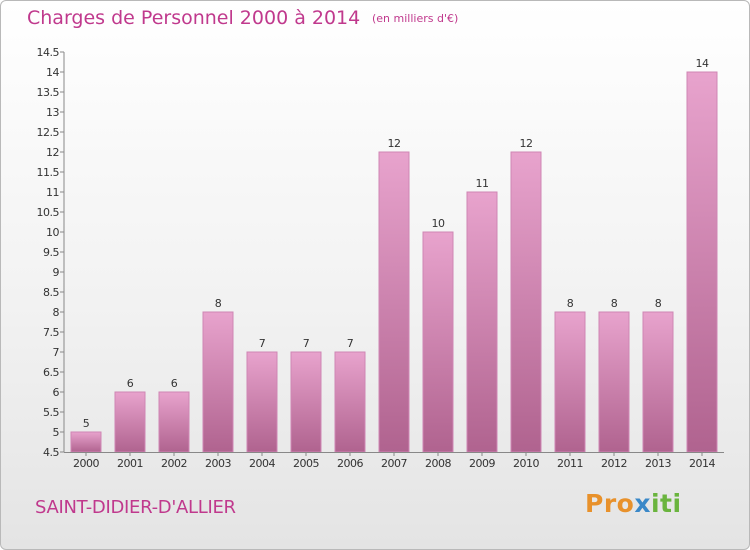 Image resolution: width=750 pixels, height=550 pixels. What do you see at coordinates (48, 132) in the screenshot?
I see `y-tick-label: 12.5` at bounding box center [48, 132].